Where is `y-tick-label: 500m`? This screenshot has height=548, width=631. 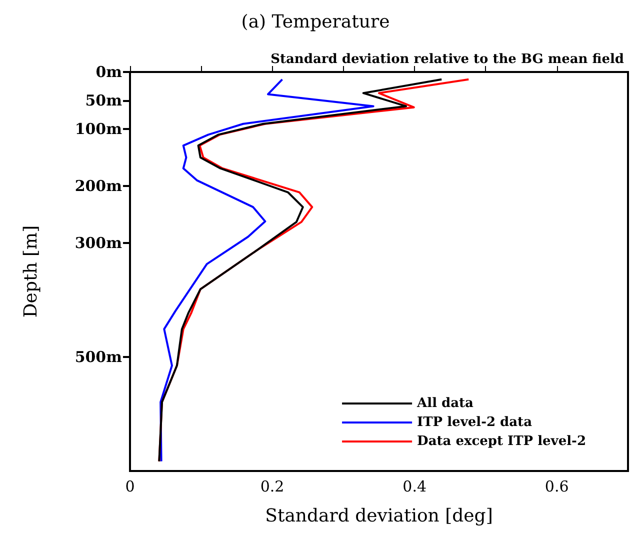
y-tick-label: 500m is located at coordinates (98, 357).